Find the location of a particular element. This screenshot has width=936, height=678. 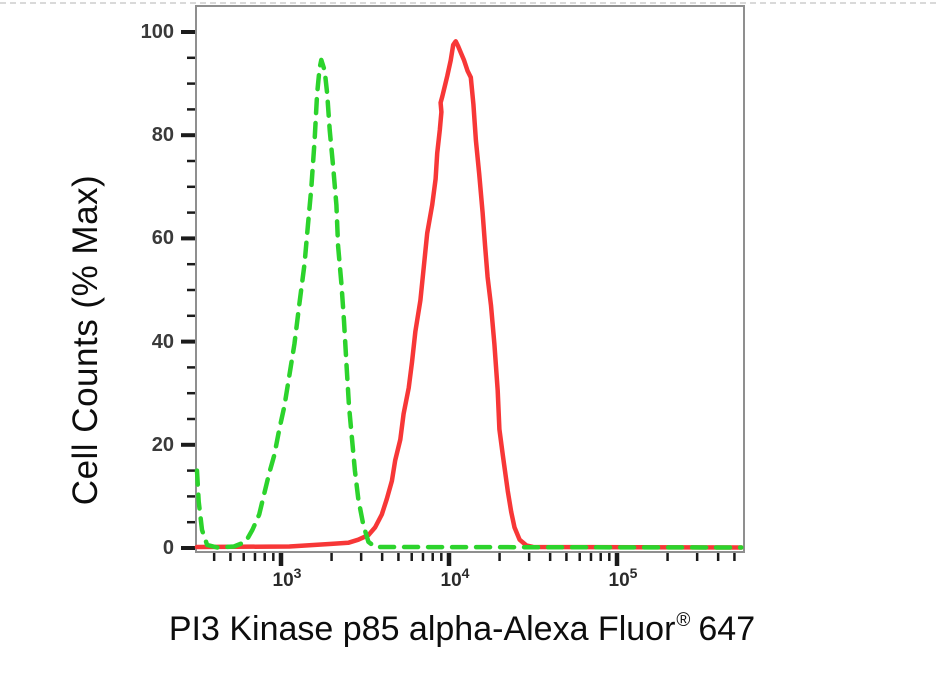

y-tick-label: 40 is located at coordinates (162, 341).